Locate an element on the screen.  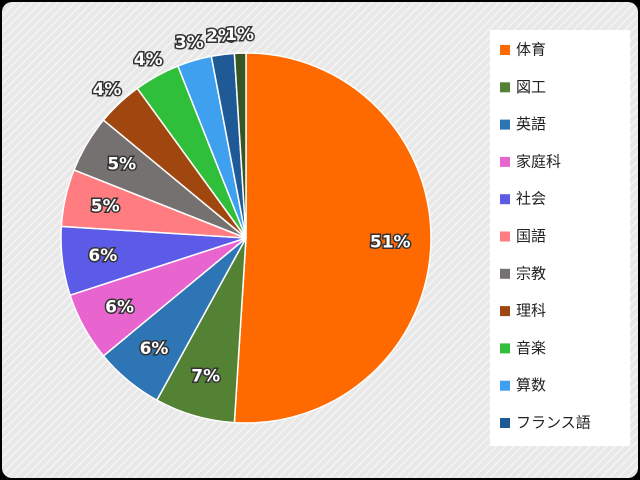
legend-label: 算数 is located at coordinates (531, 385).